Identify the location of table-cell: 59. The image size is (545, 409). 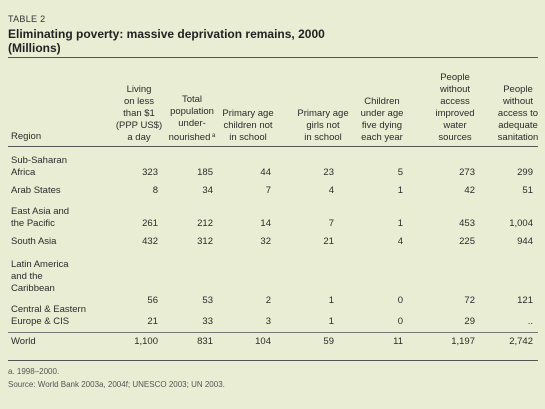
(309, 342).